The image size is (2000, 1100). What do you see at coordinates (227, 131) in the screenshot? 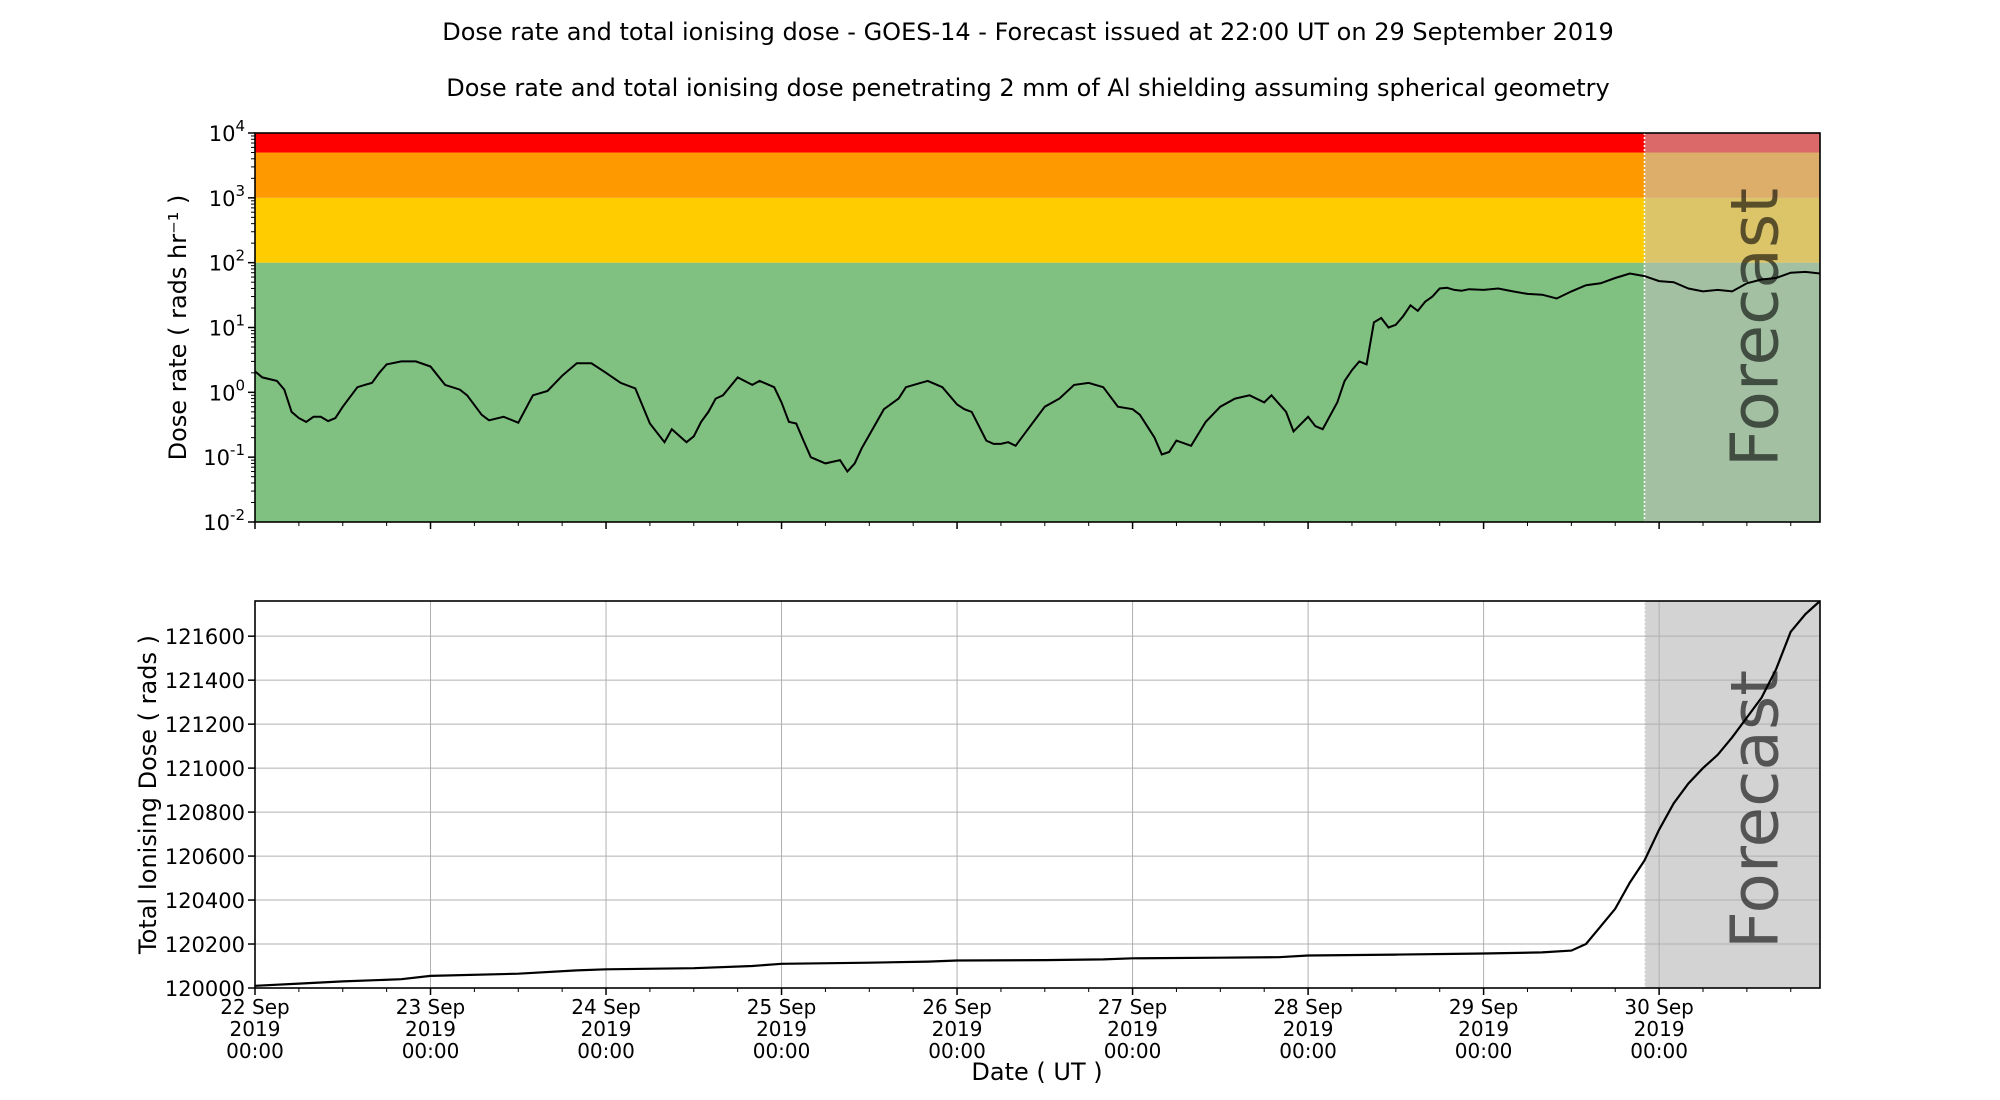
I see `dose-rate-y-tick-label: 10⁴` at bounding box center [227, 131].